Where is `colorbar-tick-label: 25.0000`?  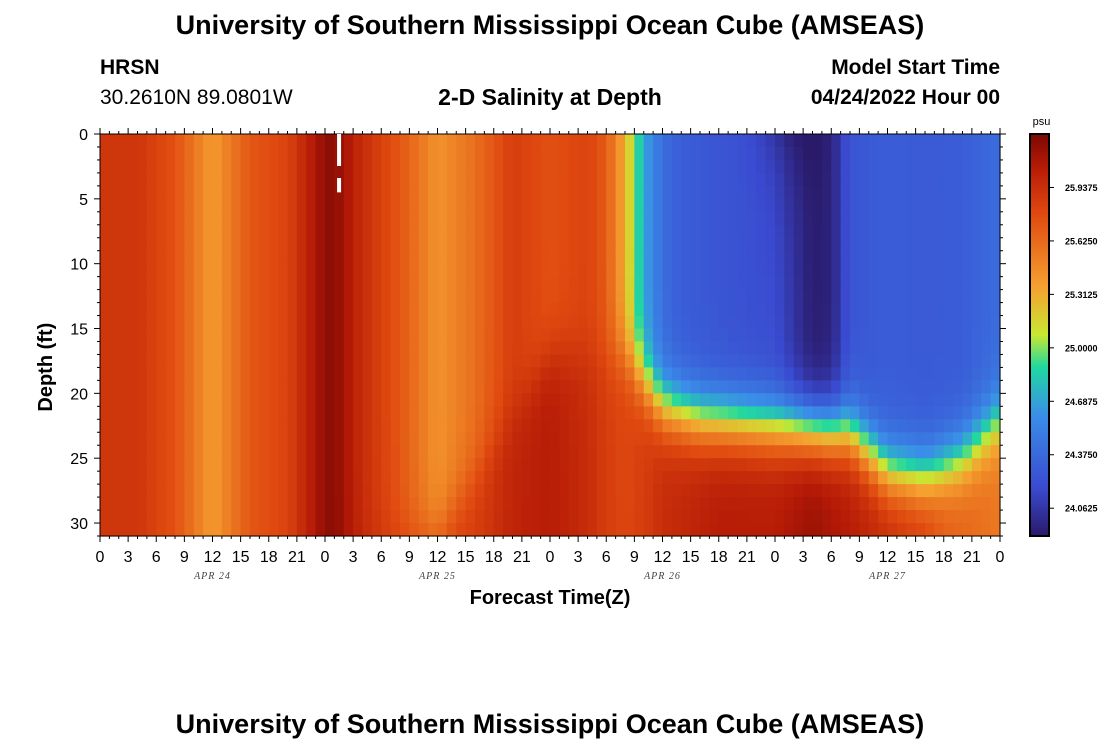
colorbar-tick-label: 25.0000 is located at coordinates (1081, 348).